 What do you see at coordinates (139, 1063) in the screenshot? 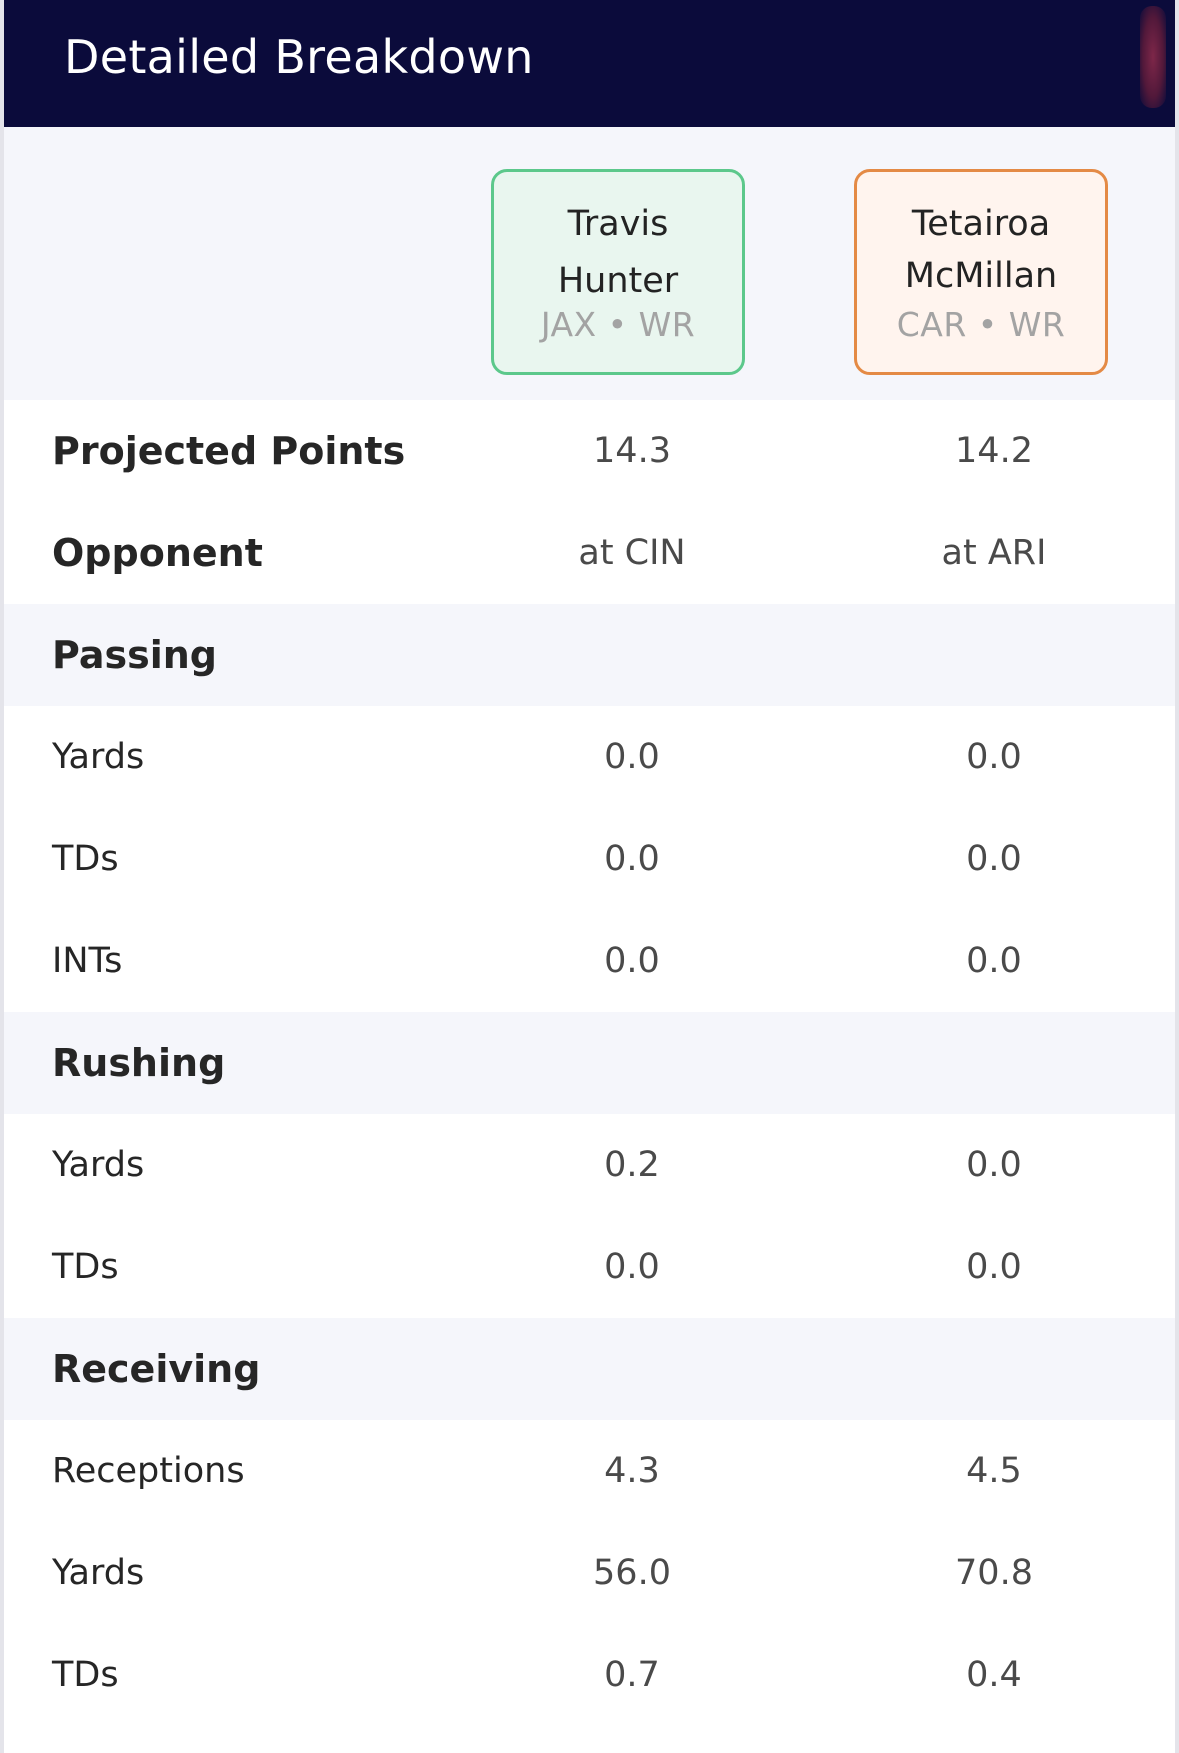
I see `section-title: Rushing` at bounding box center [139, 1063].